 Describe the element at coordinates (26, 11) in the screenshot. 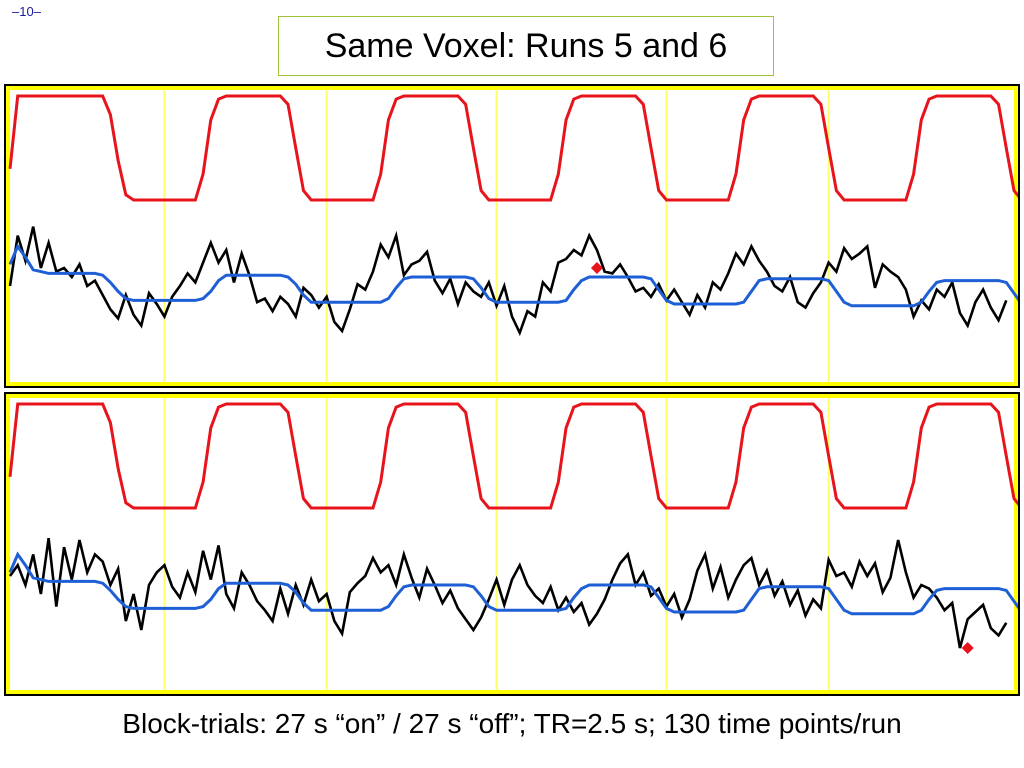

I see `slide-number: –10–` at that location.